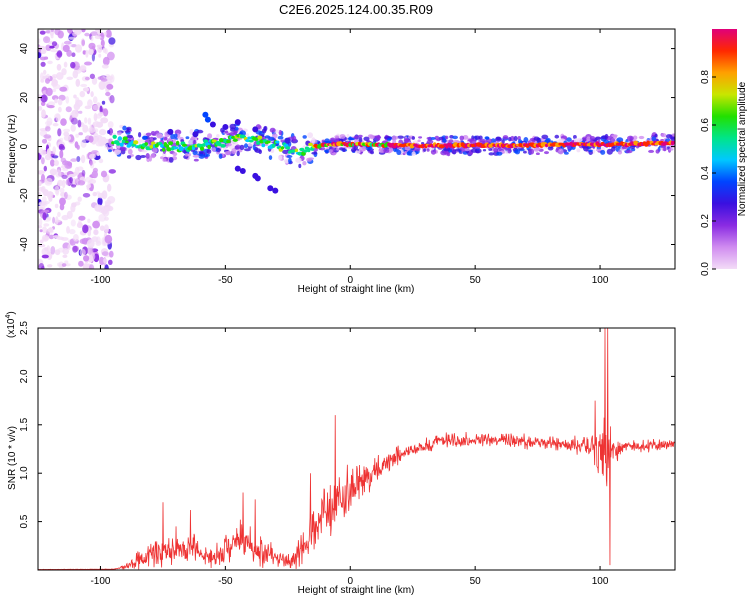  Describe the element at coordinates (225, 581) in the screenshot. I see `x-tick-label: -50` at that location.